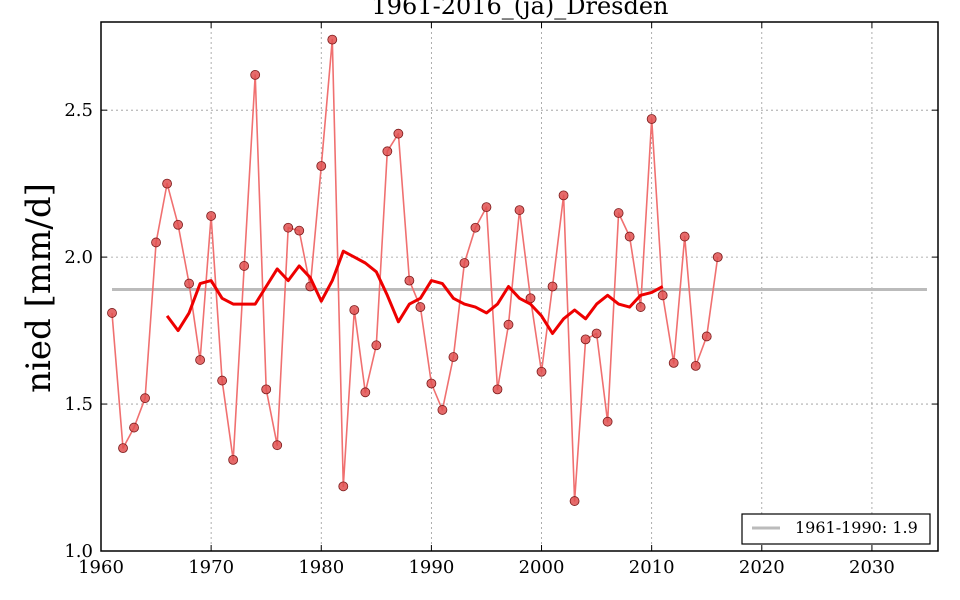  What do you see at coordinates (211, 567) in the screenshot?
I see `x-tick-label: 1970` at bounding box center [211, 567].